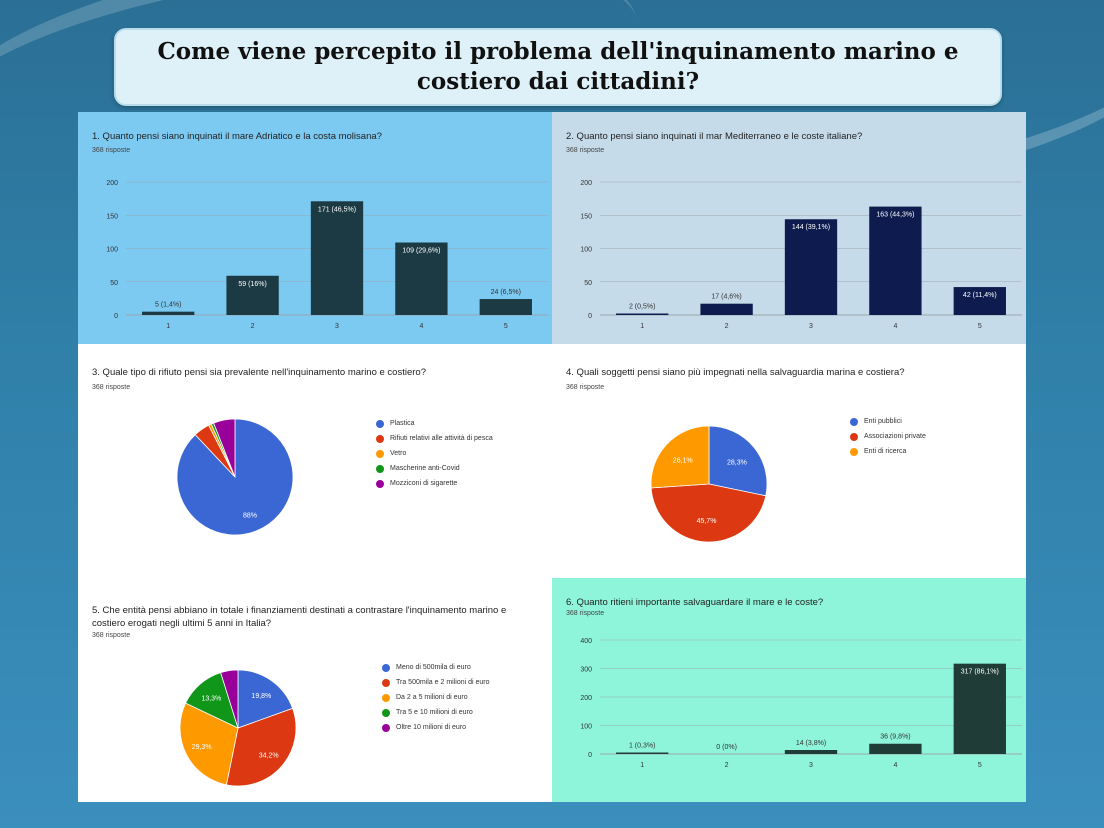 The image size is (1104, 828). I want to click on y-tick-label: 400, so click(586, 641).